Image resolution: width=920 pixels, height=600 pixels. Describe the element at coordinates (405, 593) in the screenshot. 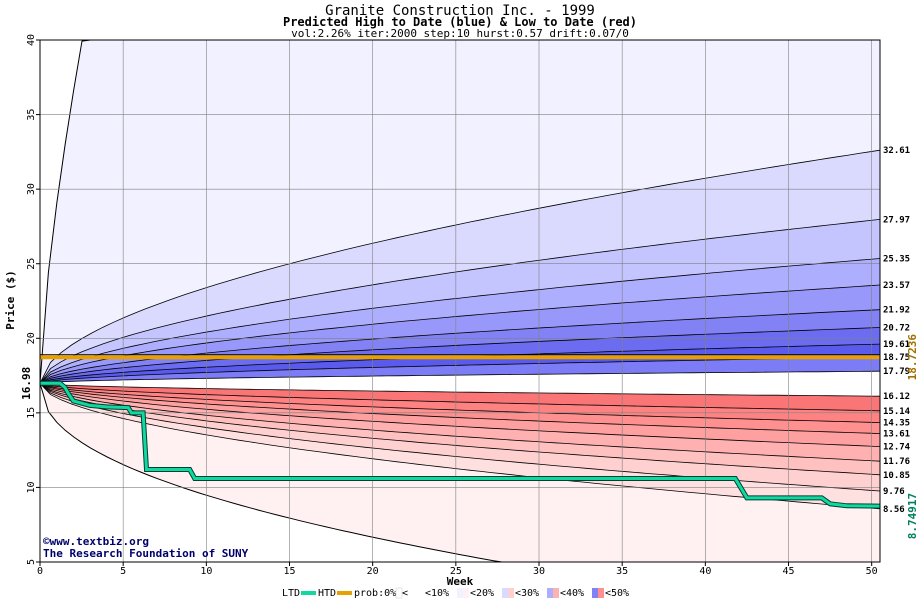

I see `legend-bin-label: <` at that location.